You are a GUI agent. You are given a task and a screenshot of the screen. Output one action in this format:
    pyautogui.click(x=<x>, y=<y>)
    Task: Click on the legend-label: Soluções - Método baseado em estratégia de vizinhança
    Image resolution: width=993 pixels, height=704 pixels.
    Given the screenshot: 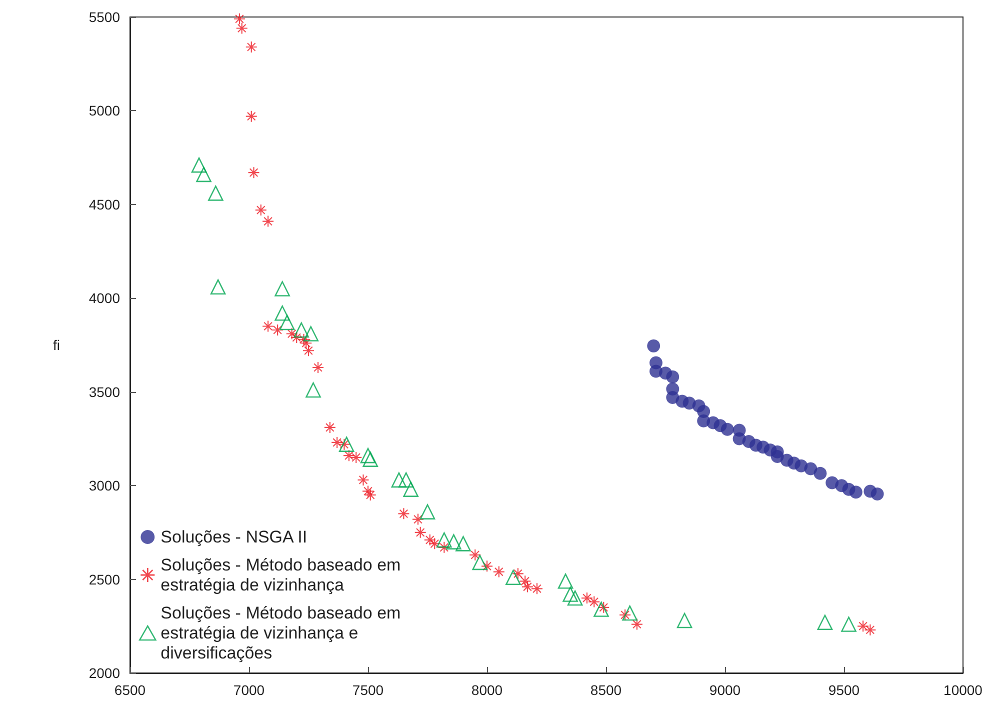 What is the action you would take?
    pyautogui.click(x=283, y=575)
    